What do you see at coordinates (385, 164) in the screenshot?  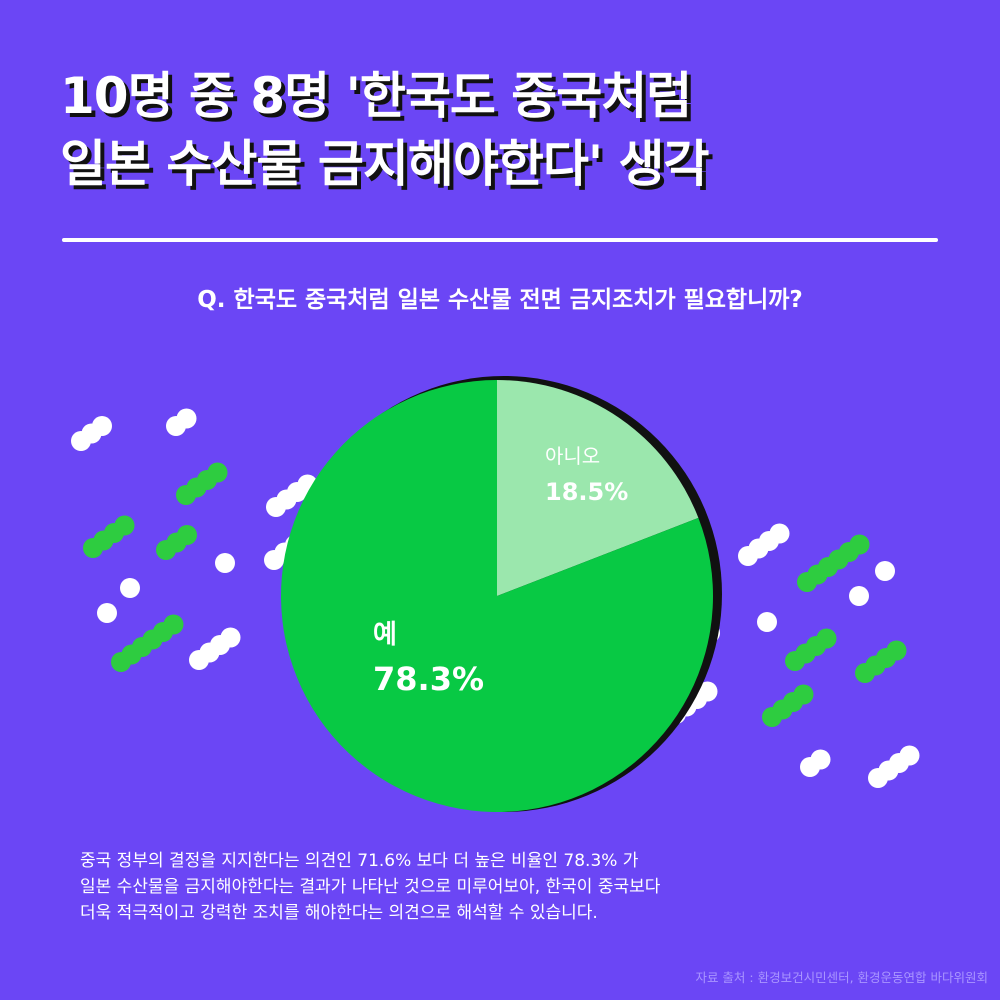 I see `title-line-2: 일본 수산물 금지해야한다' 생각` at bounding box center [385, 164].